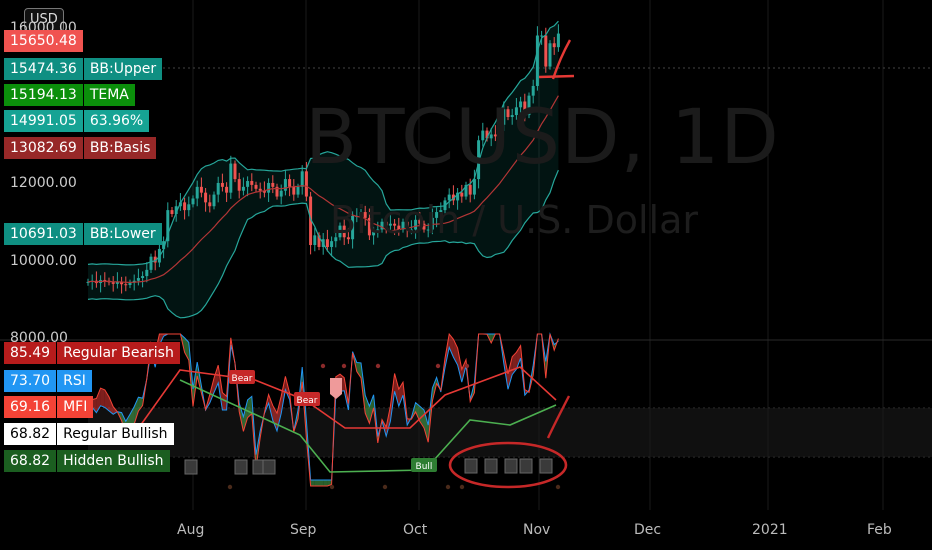 Image resolution: width=932 pixels, height=550 pixels. What do you see at coordinates (75, 407) in the screenshot?
I see `osc_labels-name: MFI` at bounding box center [75, 407].